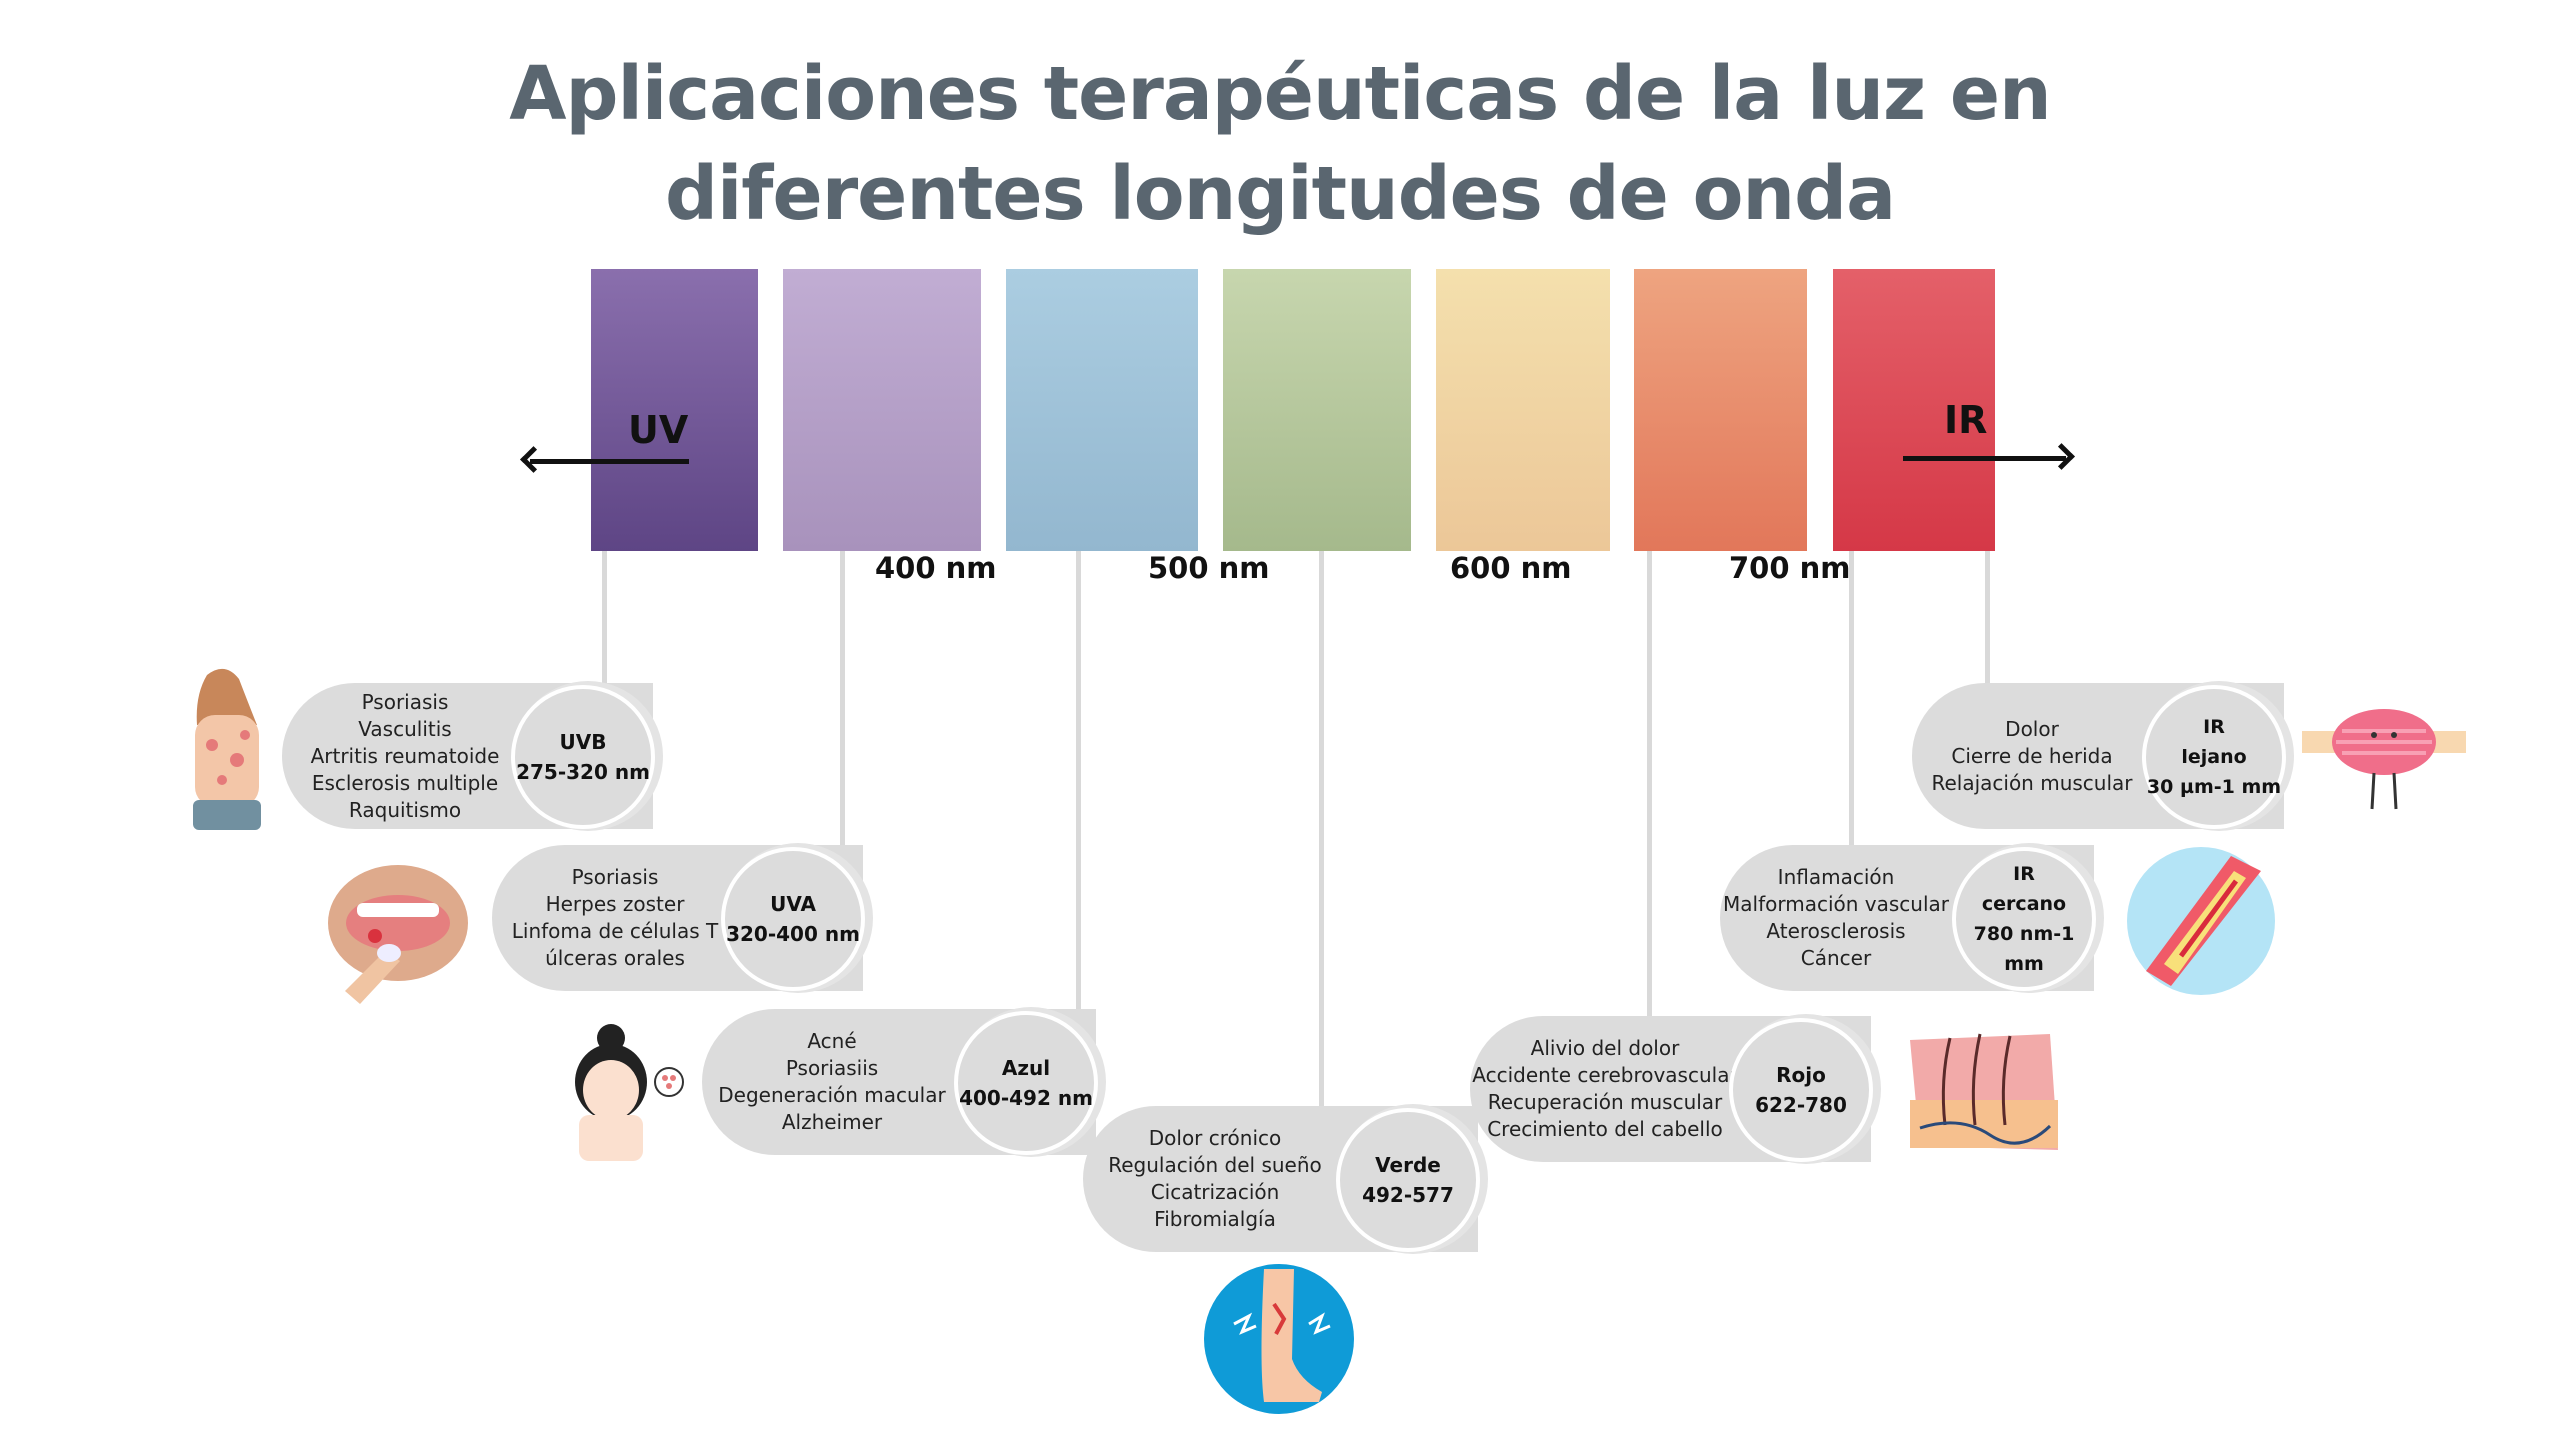  I want to click on spectrum-bar-violet, so click(882, 410).